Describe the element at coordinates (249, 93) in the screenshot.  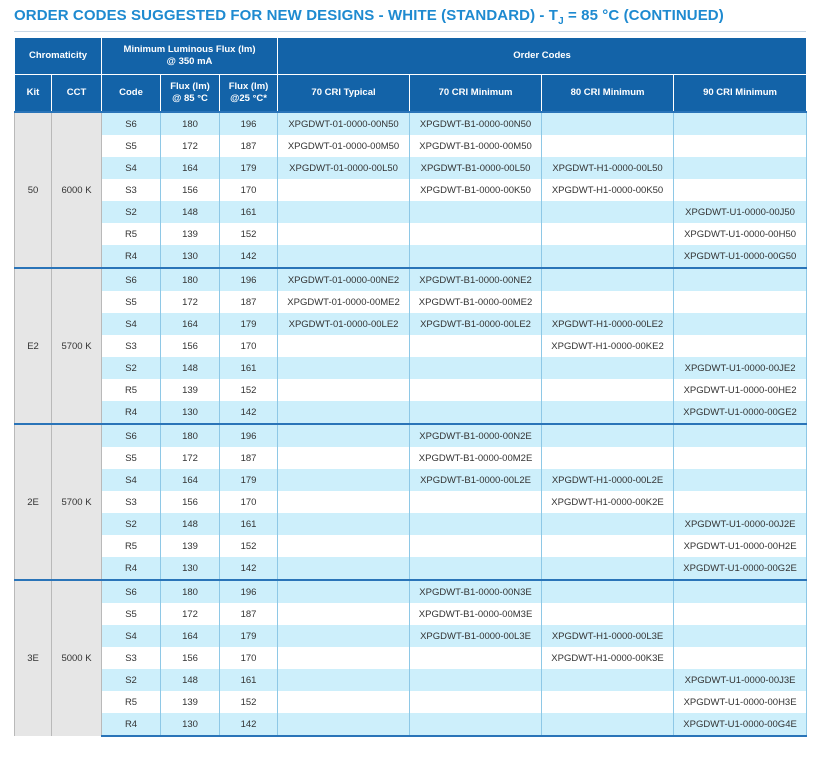
I see `header-cell: Flux (lm) @25 °C*` at that location.